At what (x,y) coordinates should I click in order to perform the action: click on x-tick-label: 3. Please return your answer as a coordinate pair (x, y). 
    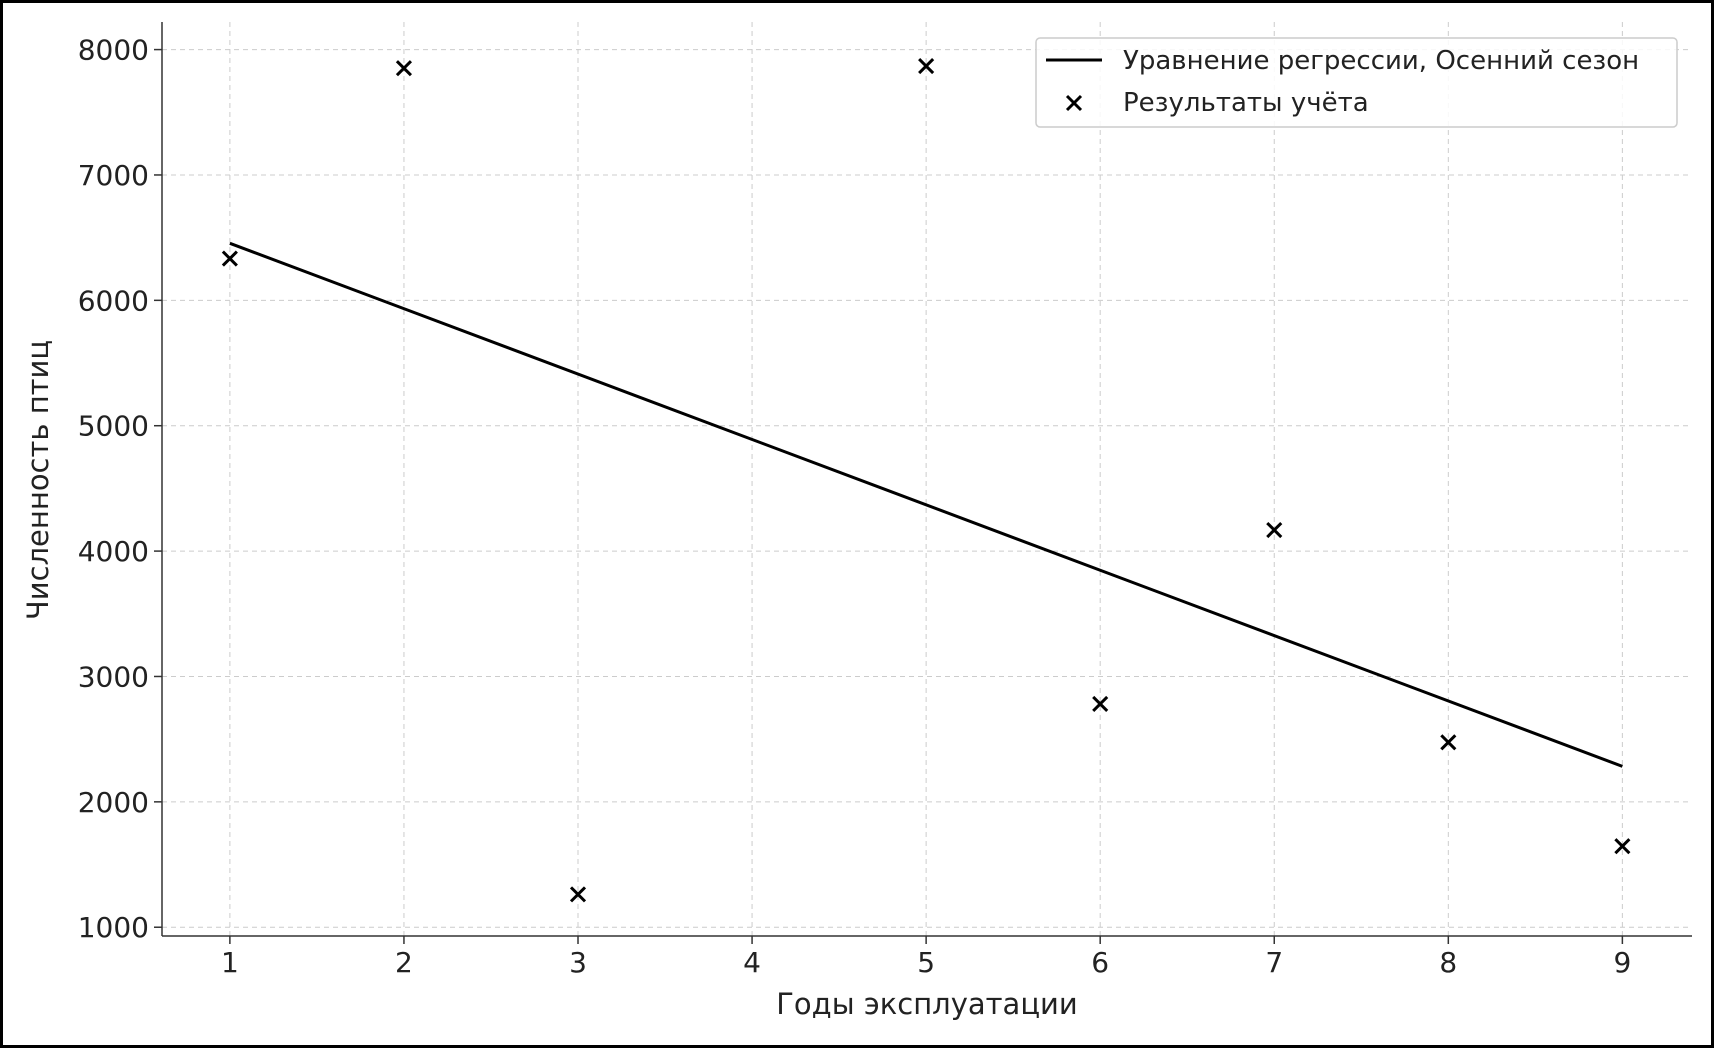
    Looking at the image, I should click on (578, 962).